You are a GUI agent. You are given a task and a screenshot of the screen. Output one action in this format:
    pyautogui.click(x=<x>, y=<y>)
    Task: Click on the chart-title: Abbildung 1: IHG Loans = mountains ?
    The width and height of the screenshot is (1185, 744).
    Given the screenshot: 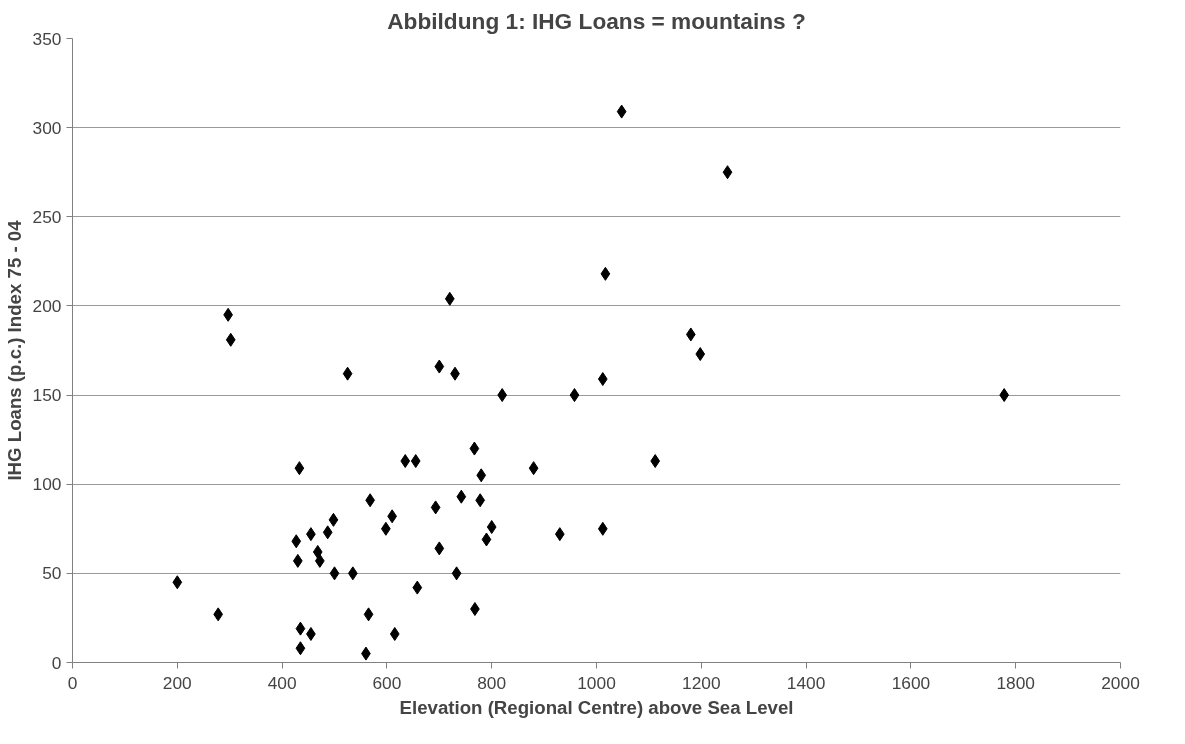 What is the action you would take?
    pyautogui.click(x=596, y=20)
    